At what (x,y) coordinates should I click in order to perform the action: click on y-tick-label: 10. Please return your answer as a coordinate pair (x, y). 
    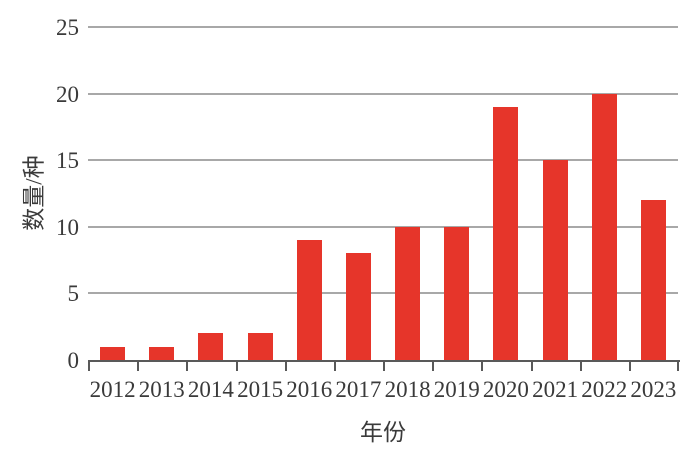
    Looking at the image, I should click on (67, 227).